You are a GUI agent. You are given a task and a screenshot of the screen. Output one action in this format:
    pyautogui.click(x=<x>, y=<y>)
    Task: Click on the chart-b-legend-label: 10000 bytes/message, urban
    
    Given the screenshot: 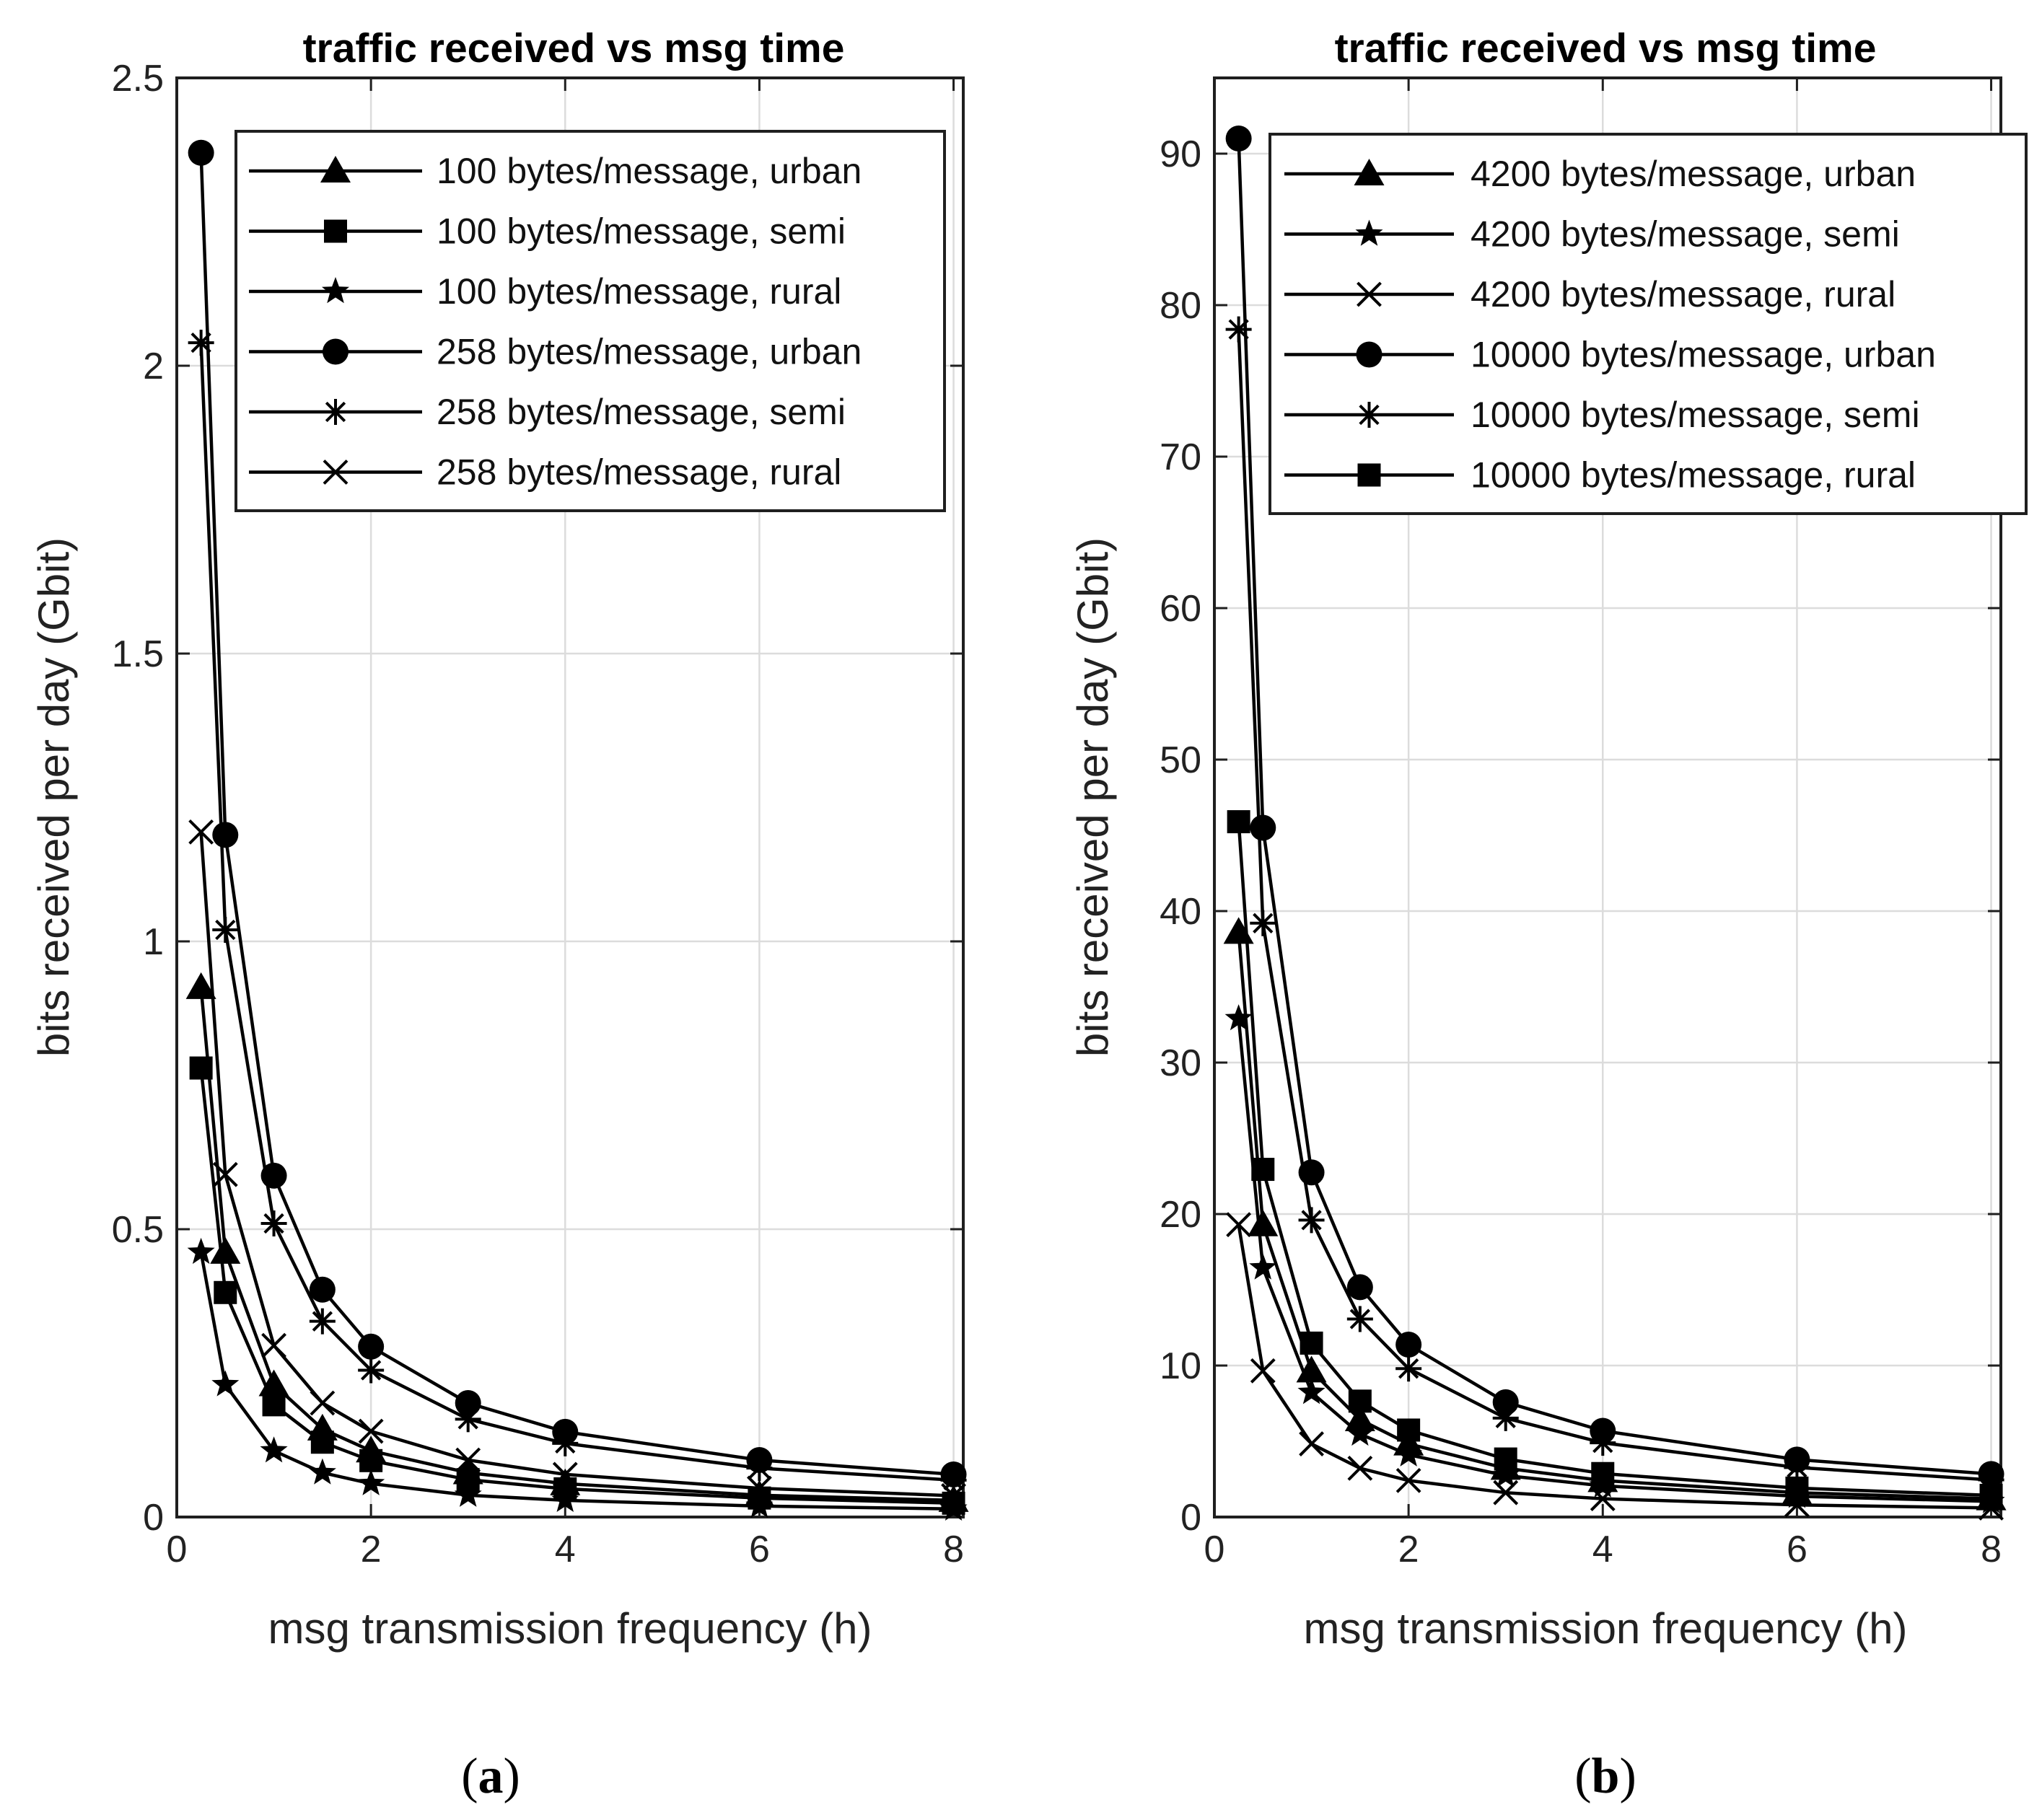 What is the action you would take?
    pyautogui.click(x=1703, y=355)
    